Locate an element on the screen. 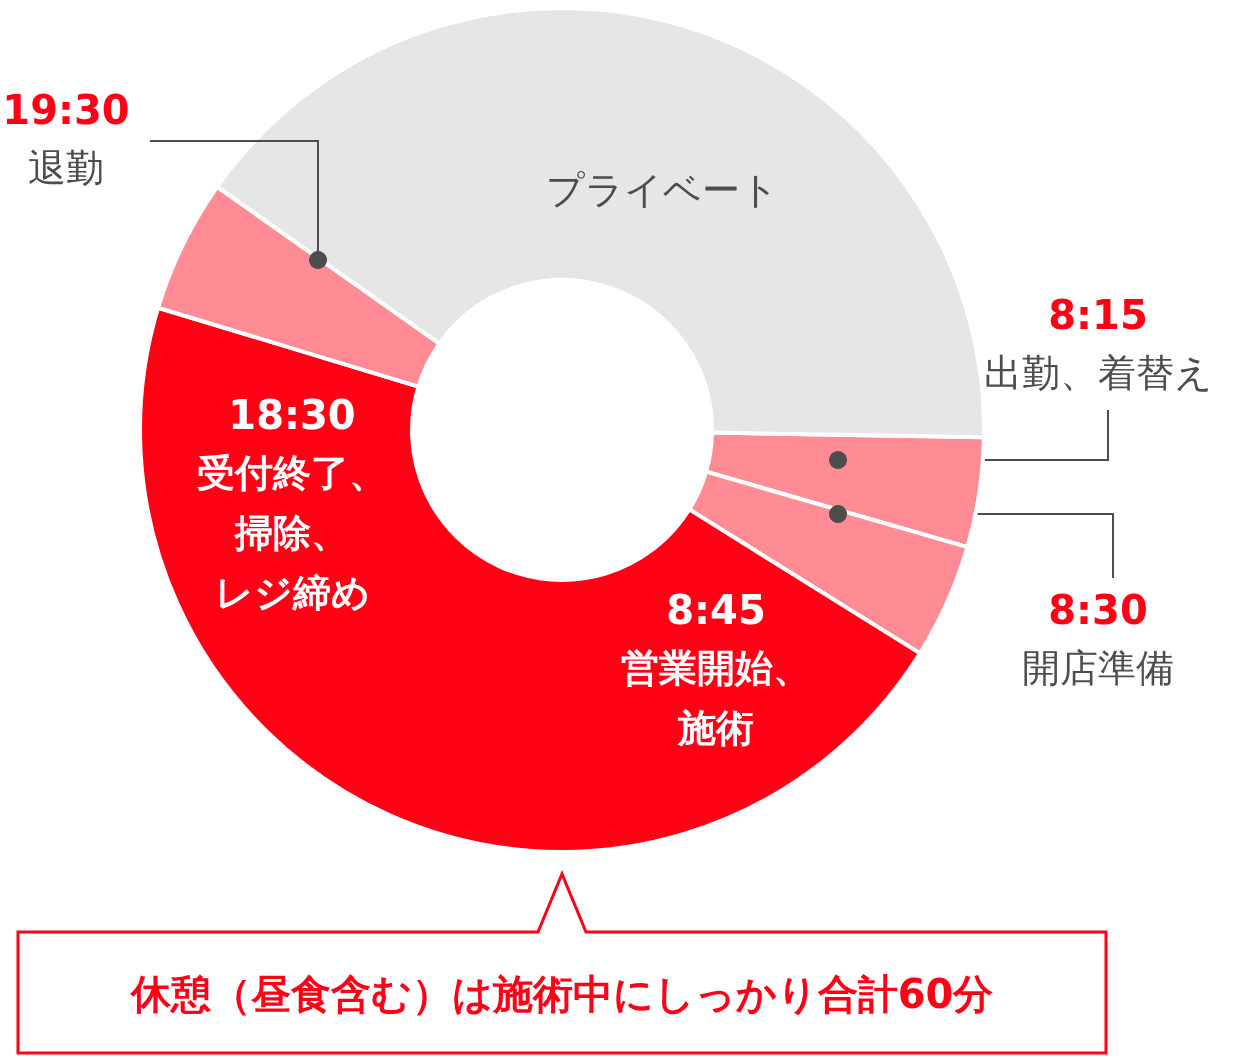 This screenshot has width=1240, height=1056. text: 18:30 受付終了、掃除、レジ締め is located at coordinates (292, 503).